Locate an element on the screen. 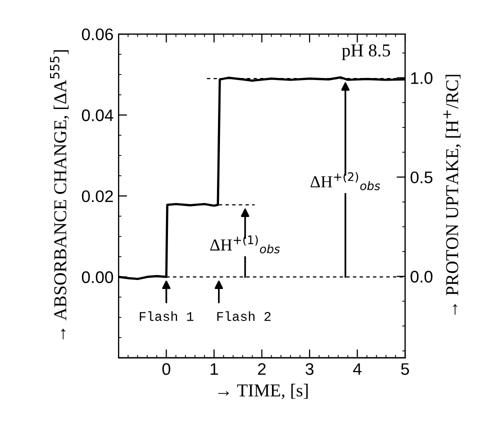 This screenshot has height=426, width=494. x-axis-title: → TIME, [s] is located at coordinates (263, 392).